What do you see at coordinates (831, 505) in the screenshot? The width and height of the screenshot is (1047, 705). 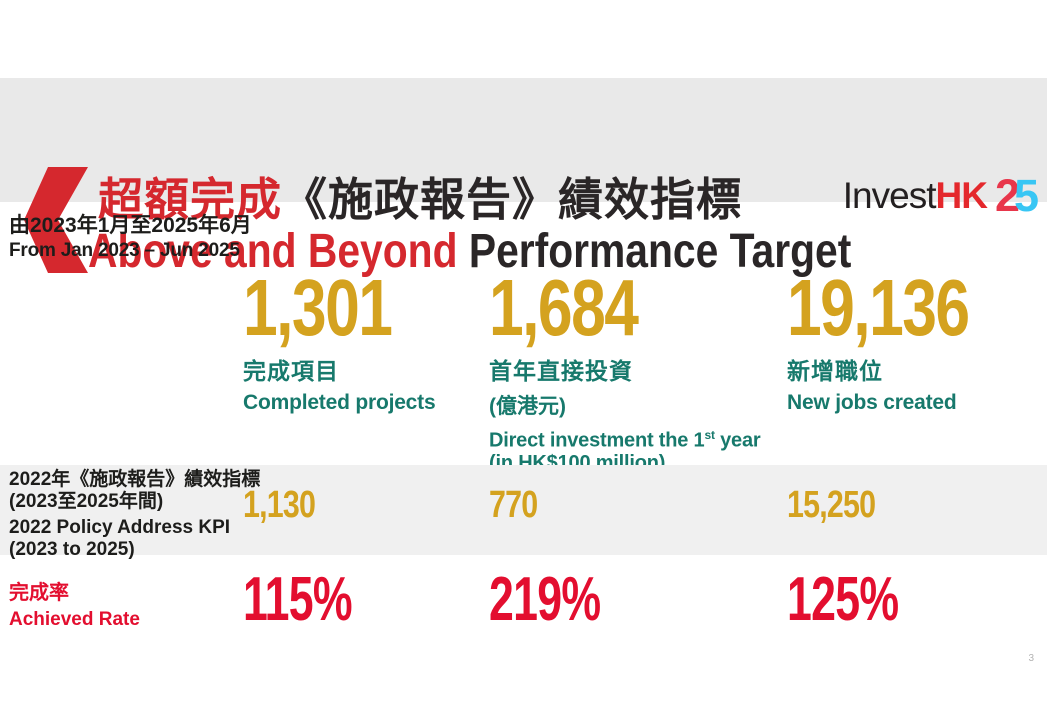 I see `kpi-target-new-jobs: 15,250` at bounding box center [831, 505].